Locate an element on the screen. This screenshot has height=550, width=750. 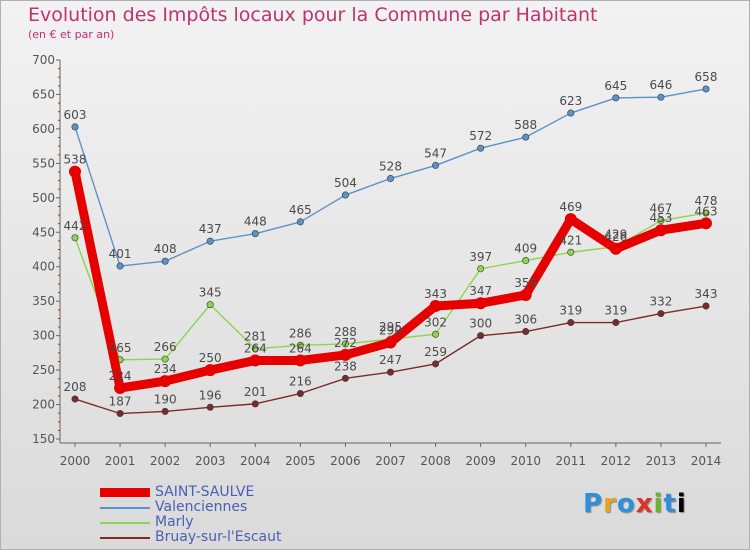
data-label: 201 is located at coordinates (255, 392).